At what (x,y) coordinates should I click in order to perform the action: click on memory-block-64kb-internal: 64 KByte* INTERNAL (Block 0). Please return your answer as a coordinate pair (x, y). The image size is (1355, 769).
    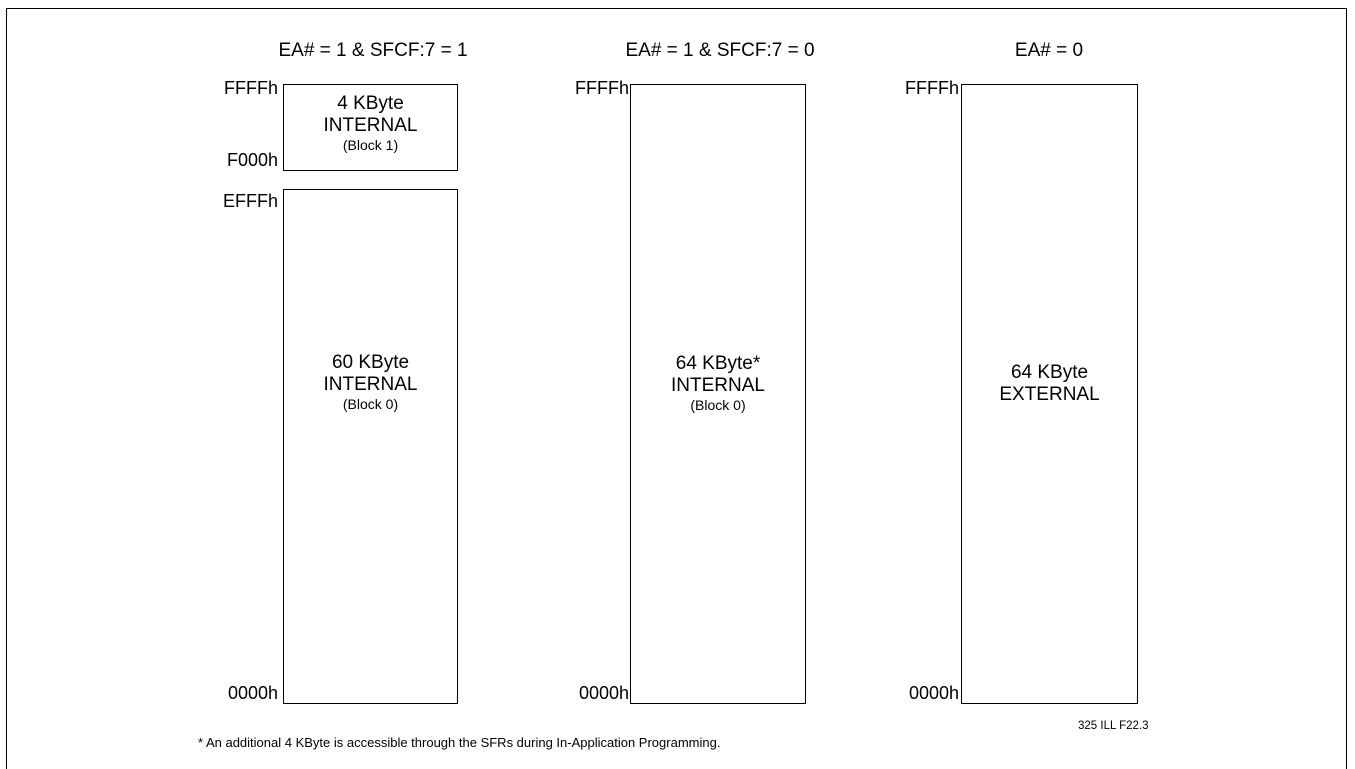
    Looking at the image, I should click on (718, 394).